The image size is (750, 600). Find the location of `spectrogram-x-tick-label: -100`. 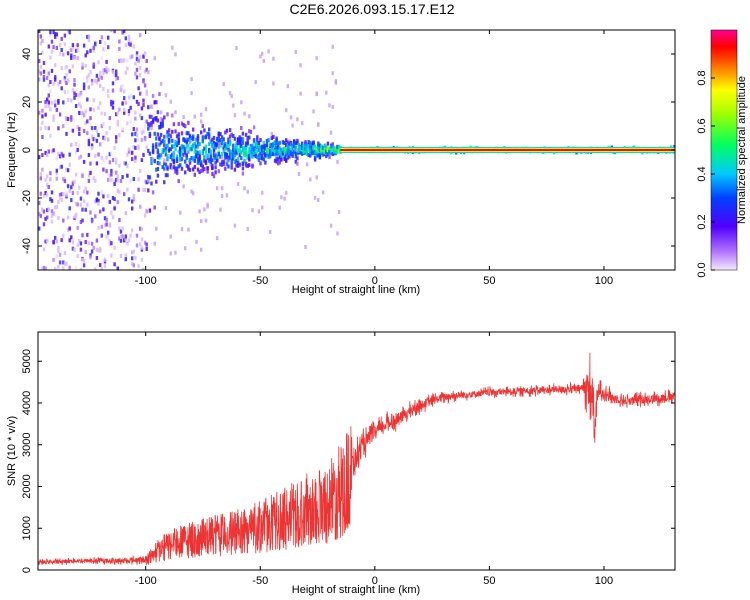

spectrogram-x-tick-label: -100 is located at coordinates (146, 281).